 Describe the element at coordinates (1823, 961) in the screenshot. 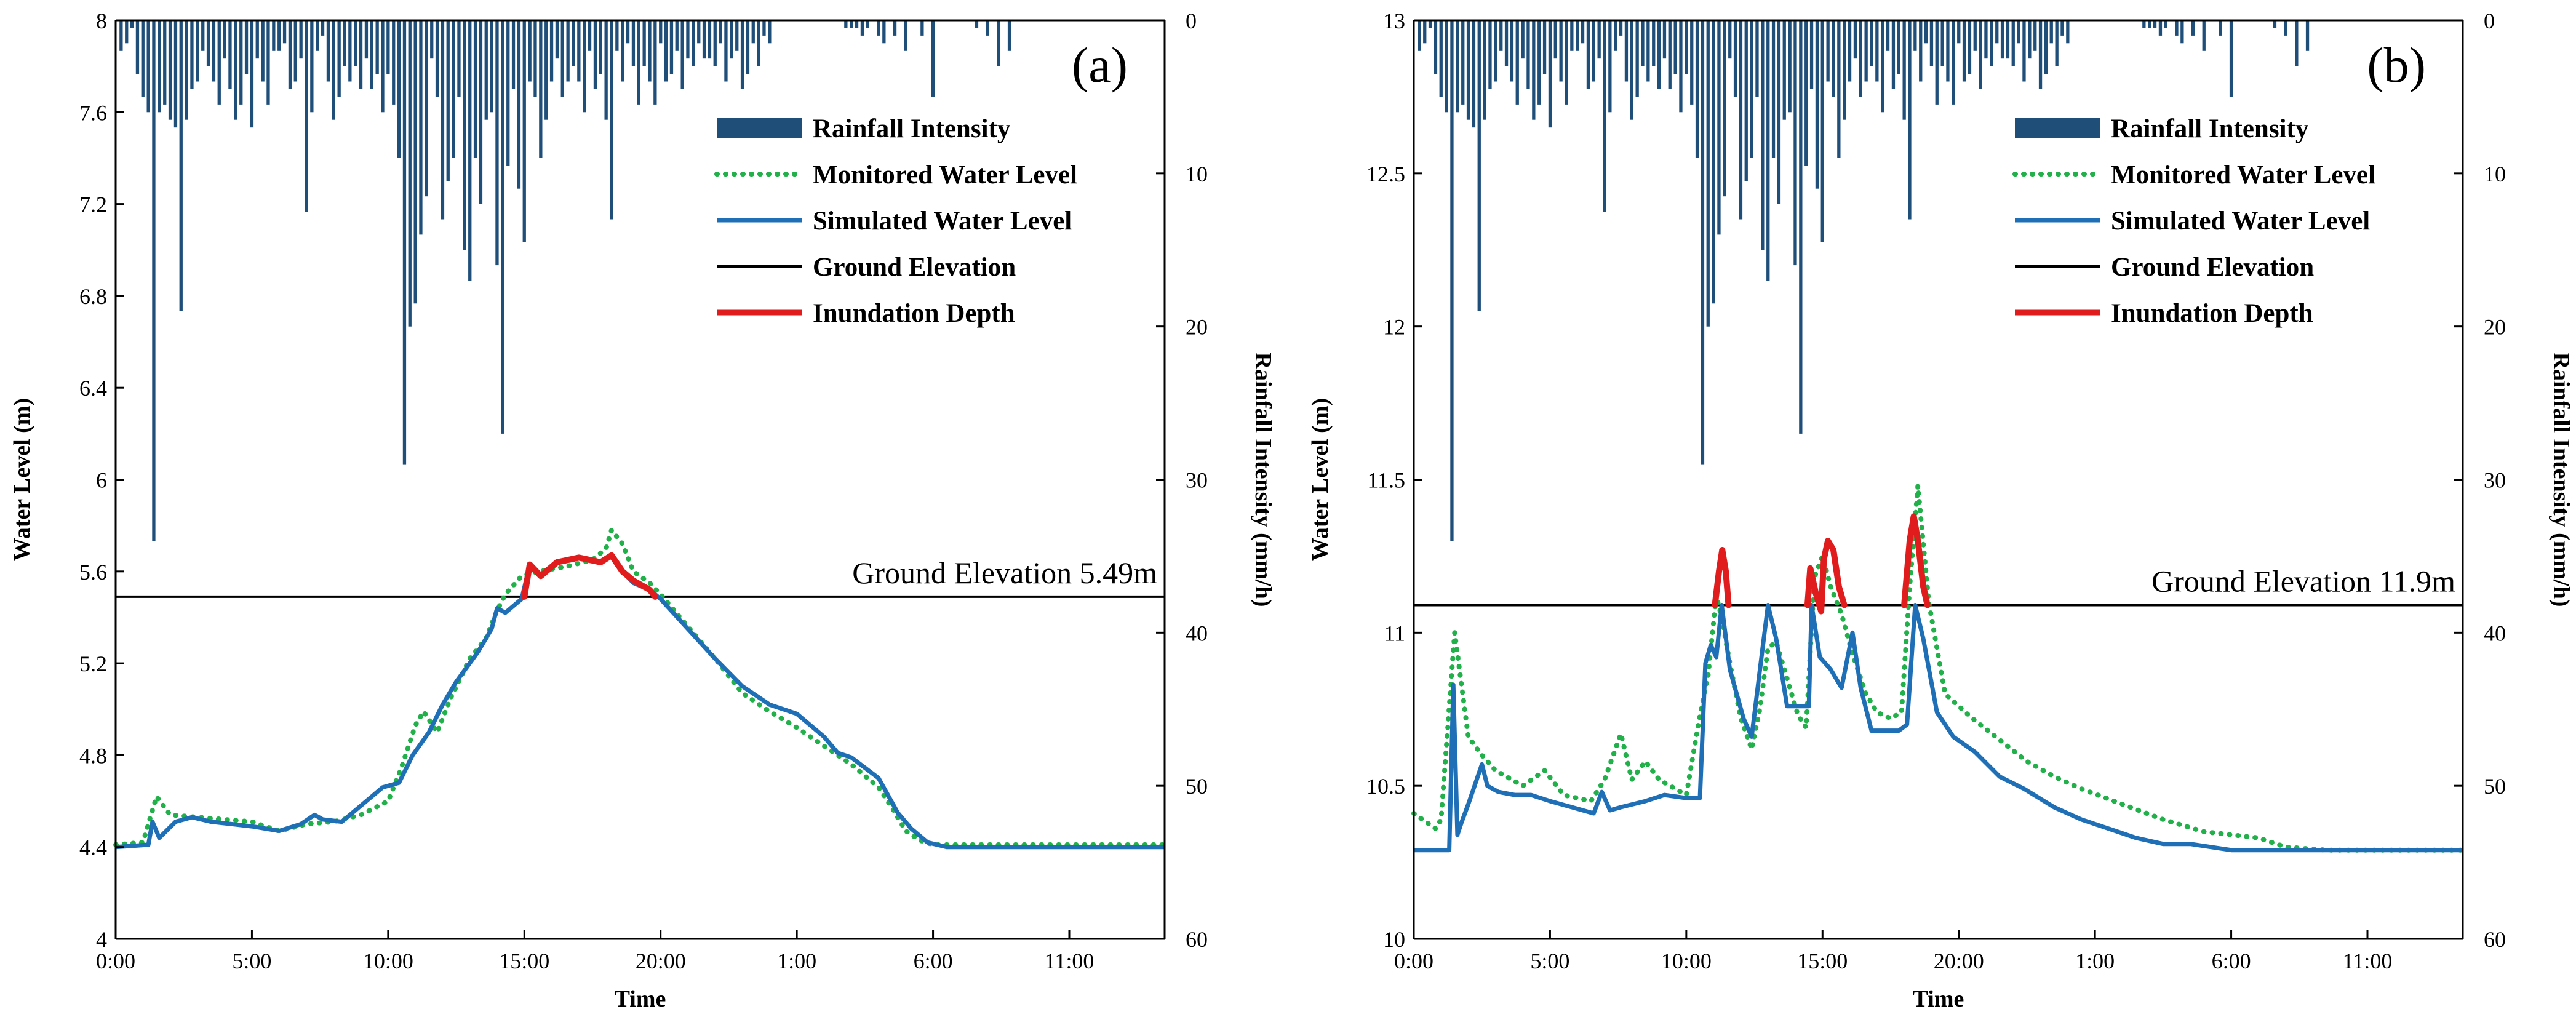

I see `x-tick-label: 15:00` at that location.